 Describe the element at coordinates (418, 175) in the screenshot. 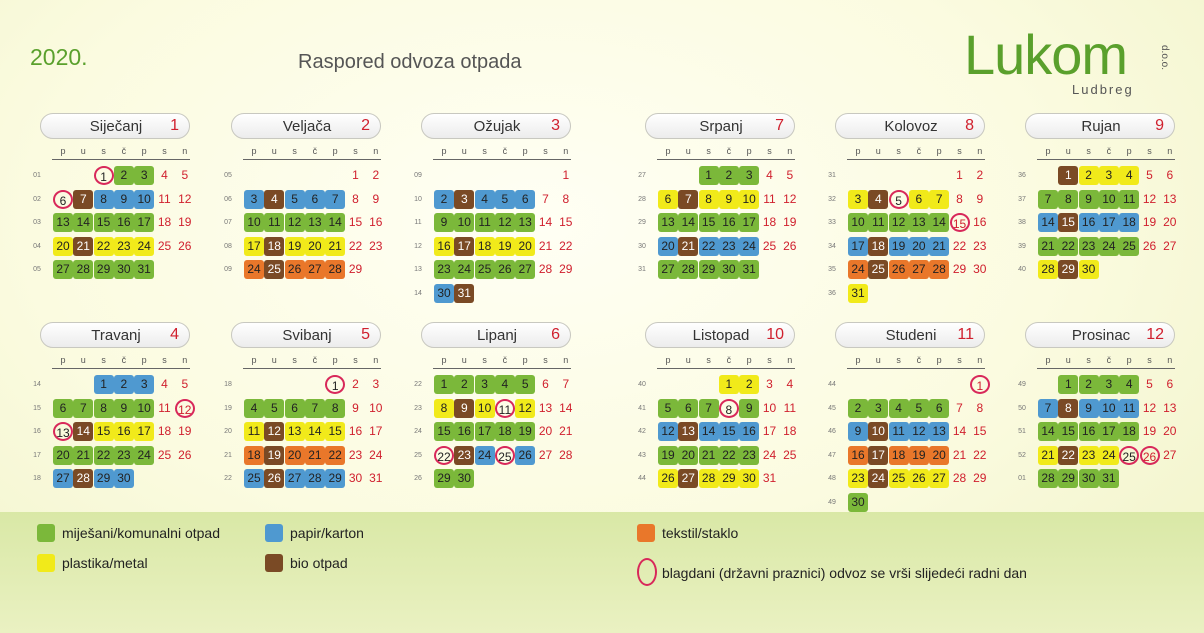

I see `week-number: 09` at that location.